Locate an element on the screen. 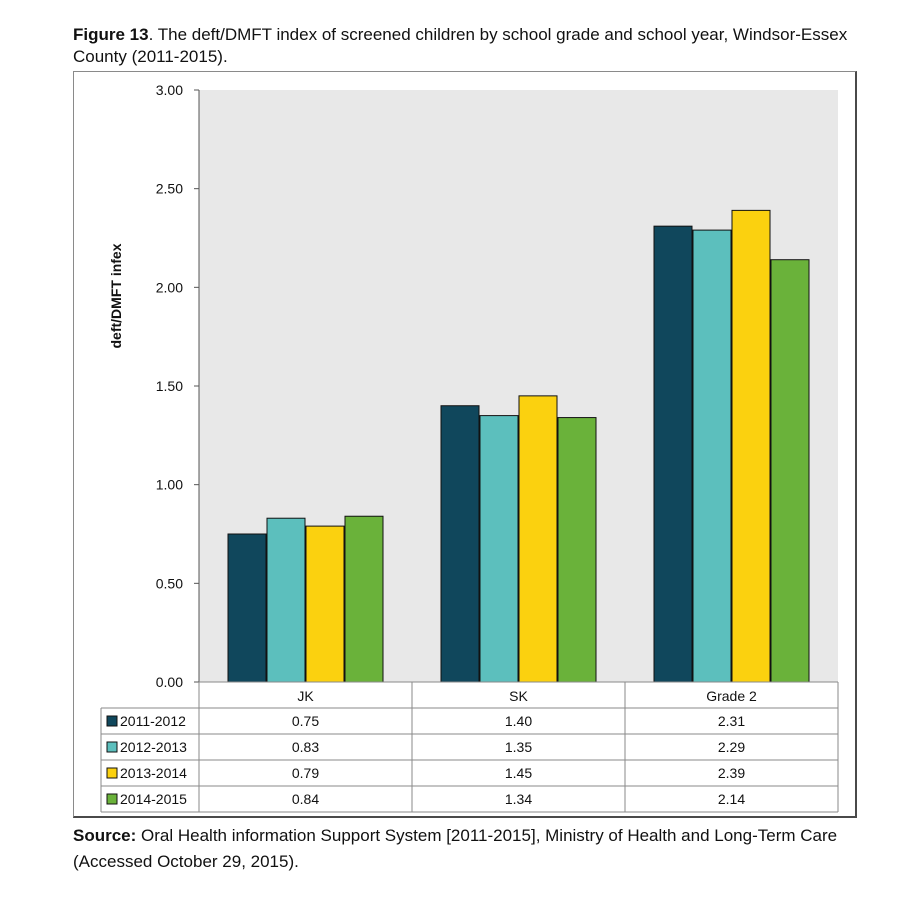 Image resolution: width=898 pixels, height=903 pixels. bar-2013-2014-jk is located at coordinates (325, 604).